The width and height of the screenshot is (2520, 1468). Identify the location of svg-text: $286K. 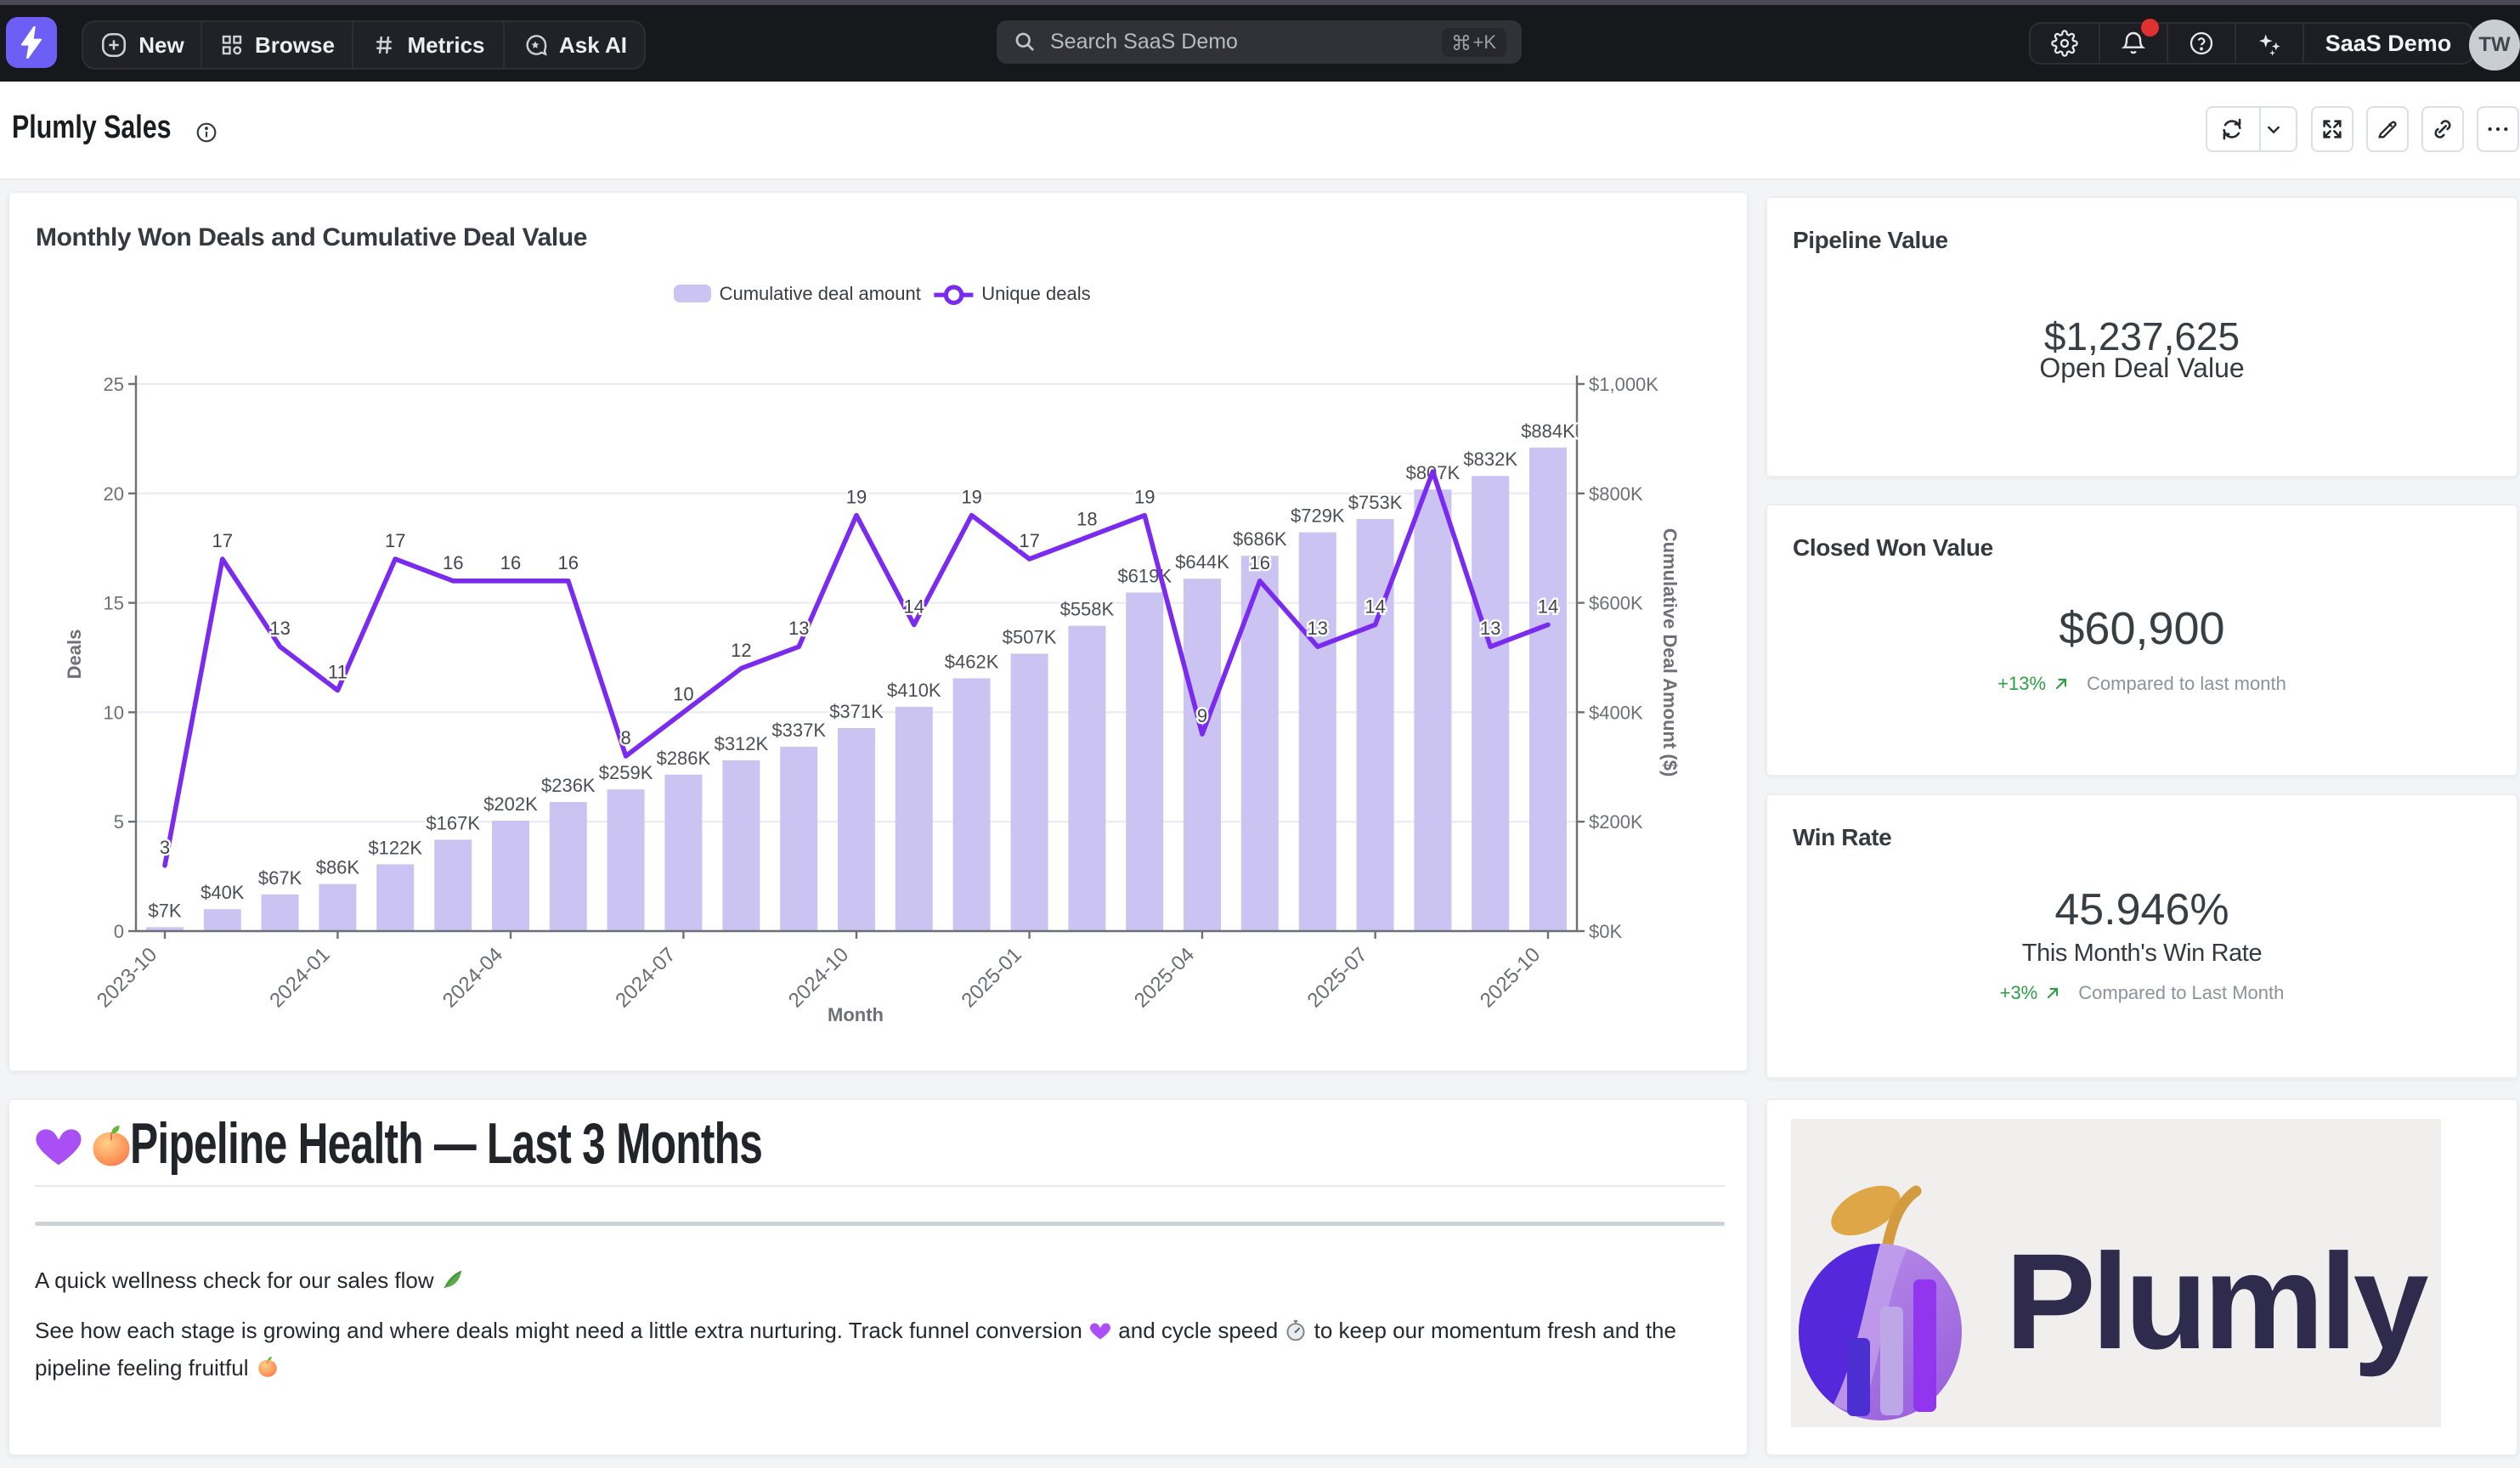
(684, 759).